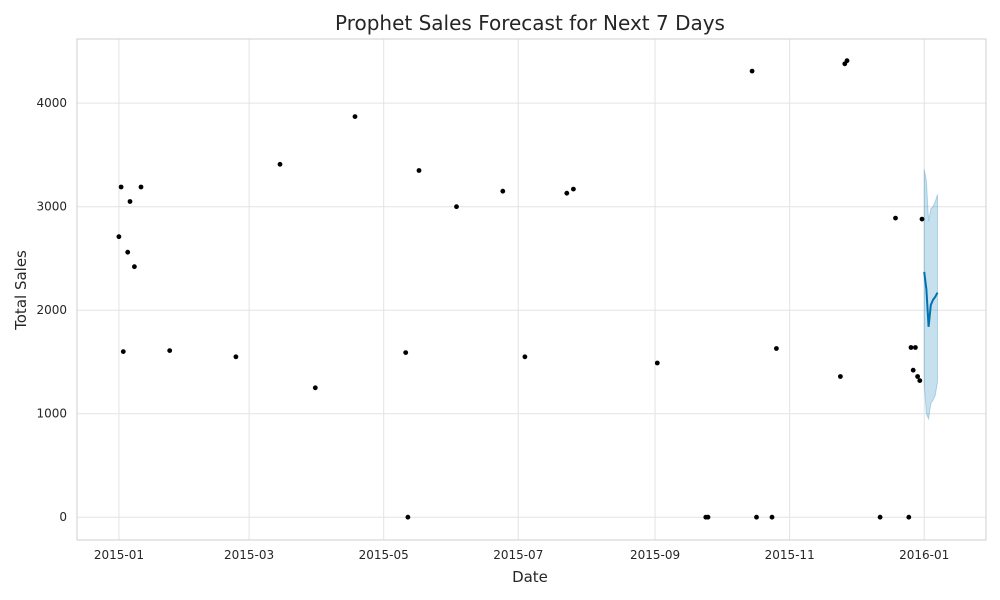  I want to click on x-tick-label: 2015-05, so click(384, 555).